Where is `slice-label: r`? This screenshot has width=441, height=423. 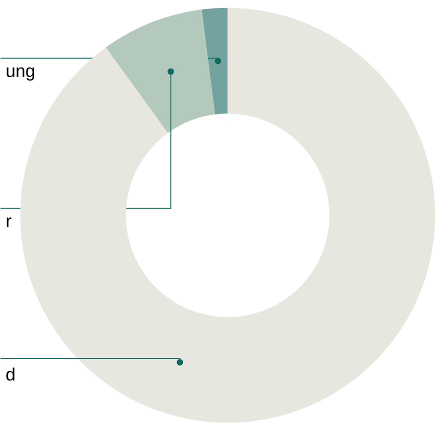 slice-label: r is located at coordinates (9, 223).